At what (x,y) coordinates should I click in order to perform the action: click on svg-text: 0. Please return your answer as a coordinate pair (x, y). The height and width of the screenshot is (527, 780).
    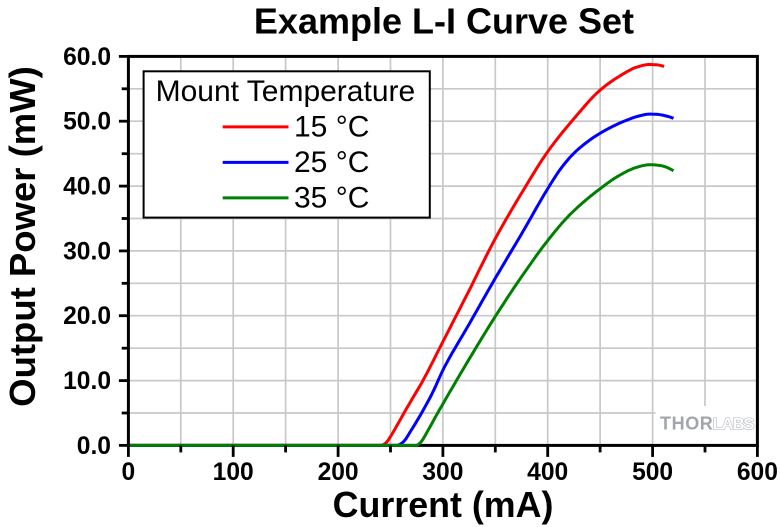
    Looking at the image, I should click on (129, 472).